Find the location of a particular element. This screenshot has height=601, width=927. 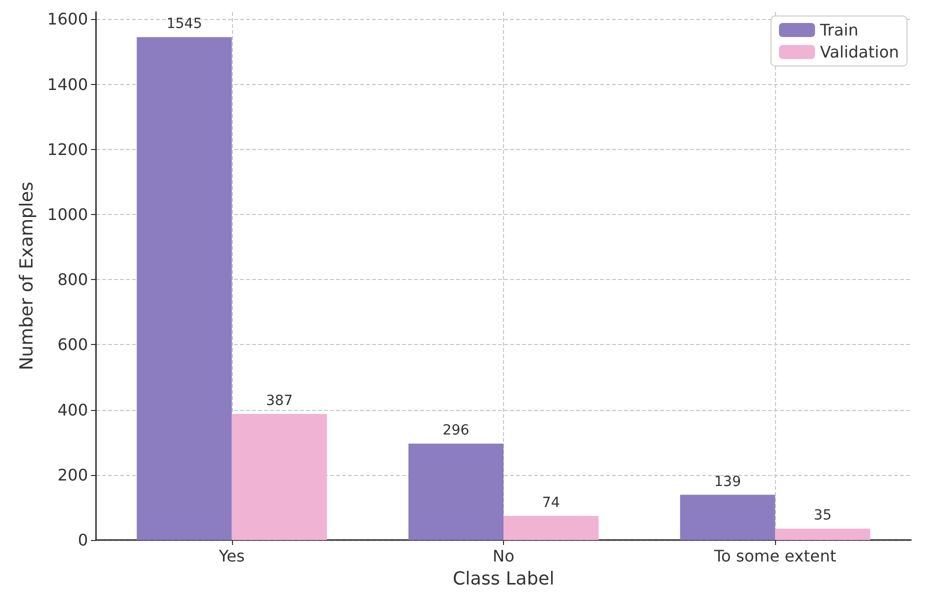

y-tick-label: 0 is located at coordinates (83, 540).